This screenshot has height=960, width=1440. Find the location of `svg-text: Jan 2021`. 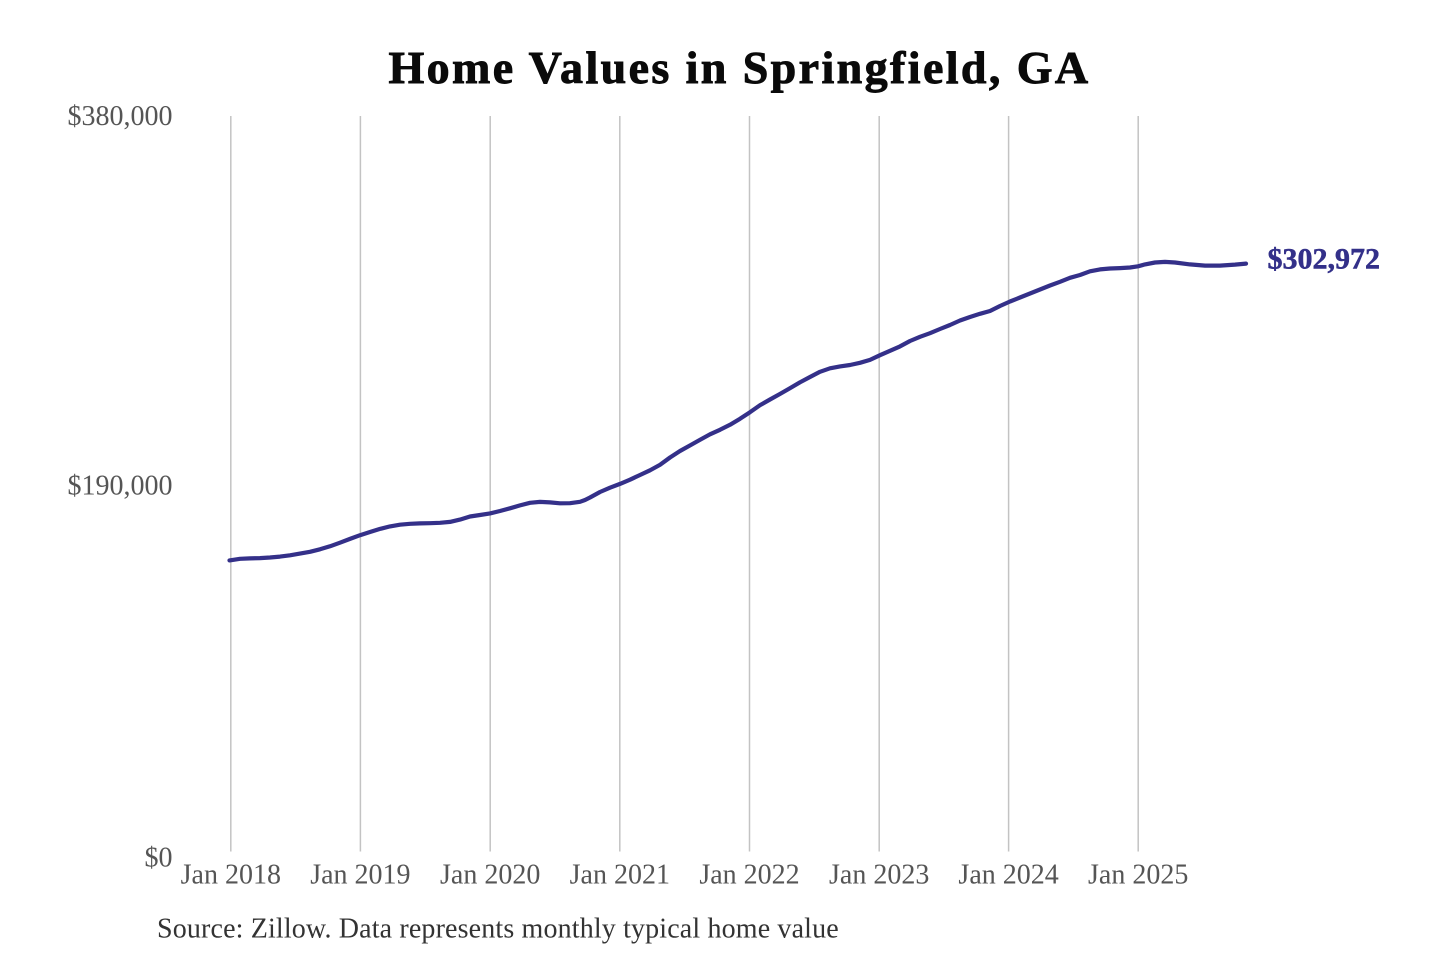

svg-text: Jan 2021 is located at coordinates (620, 874).